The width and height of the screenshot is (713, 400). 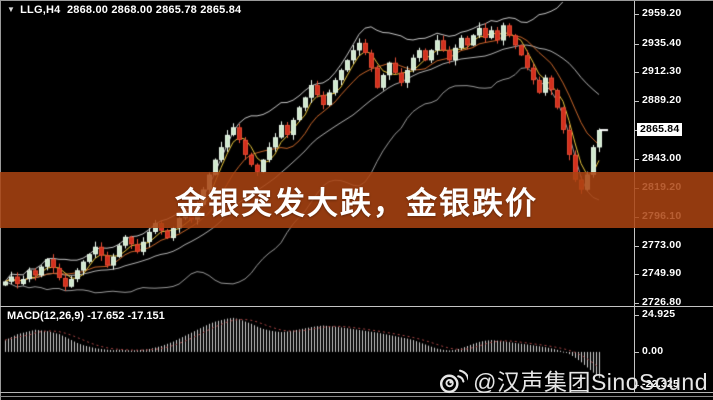 What do you see at coordinates (356, 0) in the screenshot?
I see `window-border-top` at bounding box center [356, 0].